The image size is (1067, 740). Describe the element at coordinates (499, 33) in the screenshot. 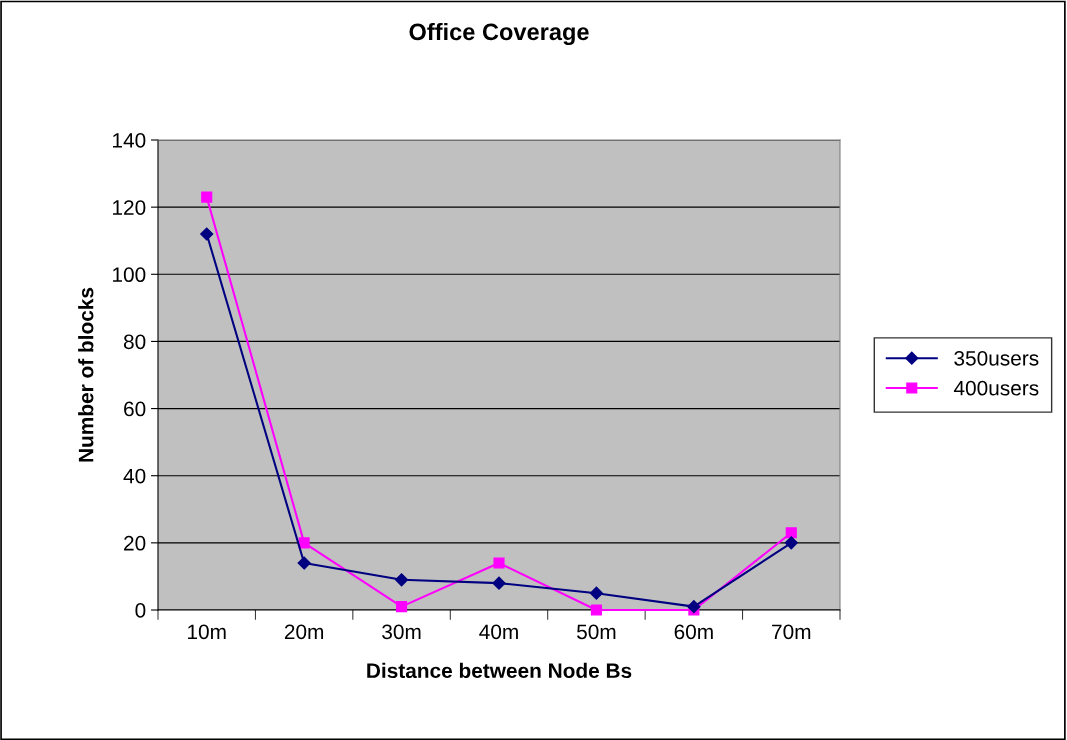

I see `chart-title: Office Coverage` at that location.